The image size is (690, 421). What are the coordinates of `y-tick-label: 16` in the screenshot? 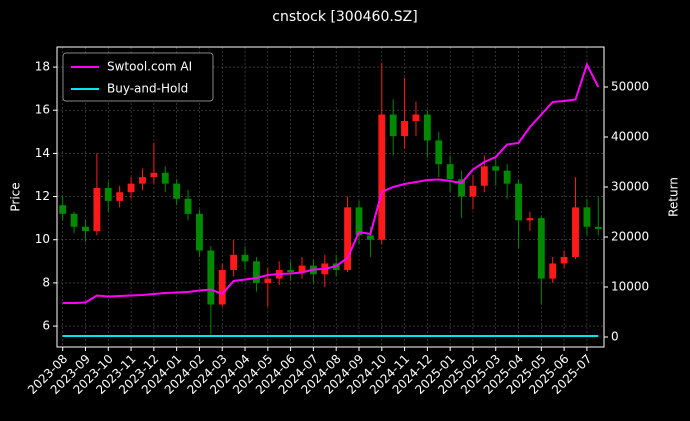 It's located at (42, 110).